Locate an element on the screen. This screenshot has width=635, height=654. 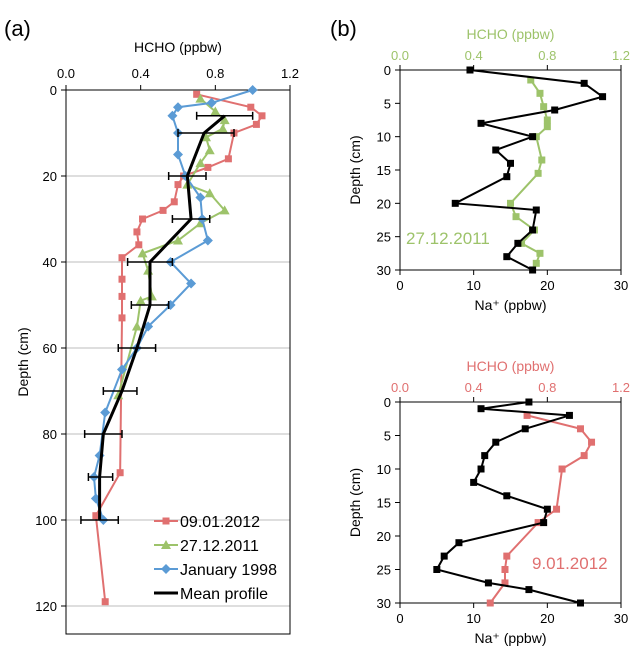
na-series is located at coordinates (508, 502).